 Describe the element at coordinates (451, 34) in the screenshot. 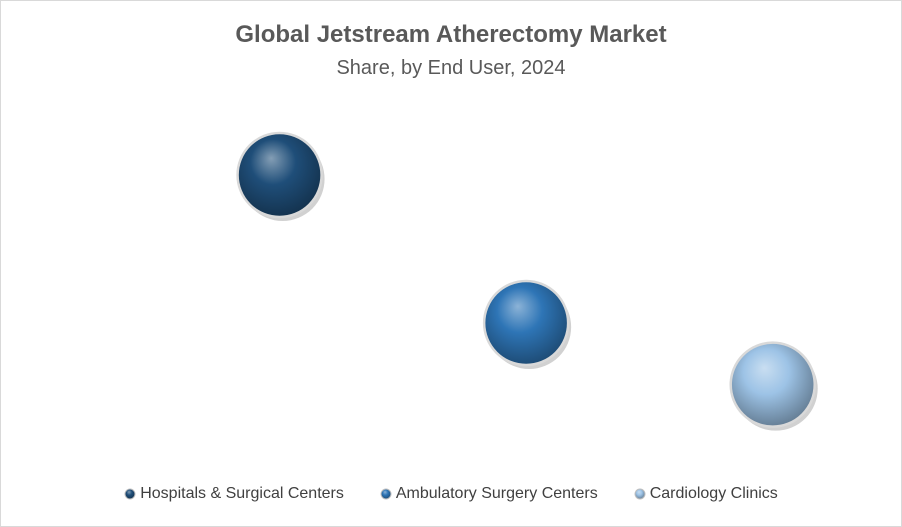

I see `chart-title: Global Jetstream Atherectomy Market` at that location.